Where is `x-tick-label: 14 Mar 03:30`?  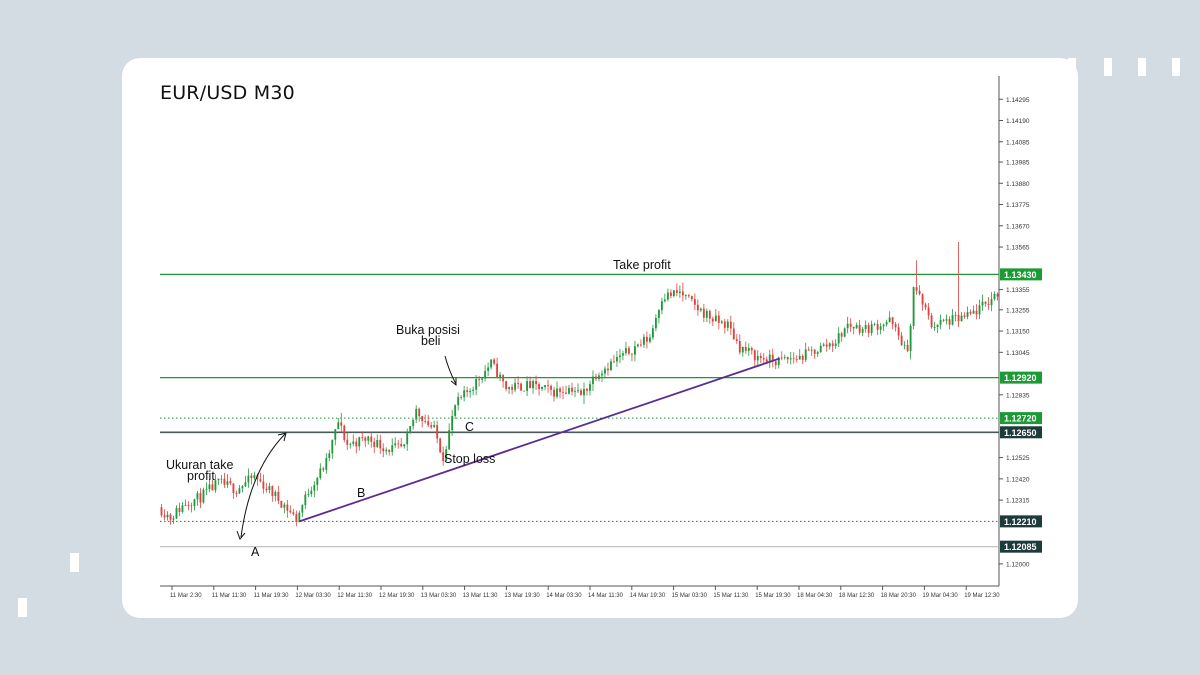
x-tick-label: 14 Mar 03:30 is located at coordinates (564, 596).